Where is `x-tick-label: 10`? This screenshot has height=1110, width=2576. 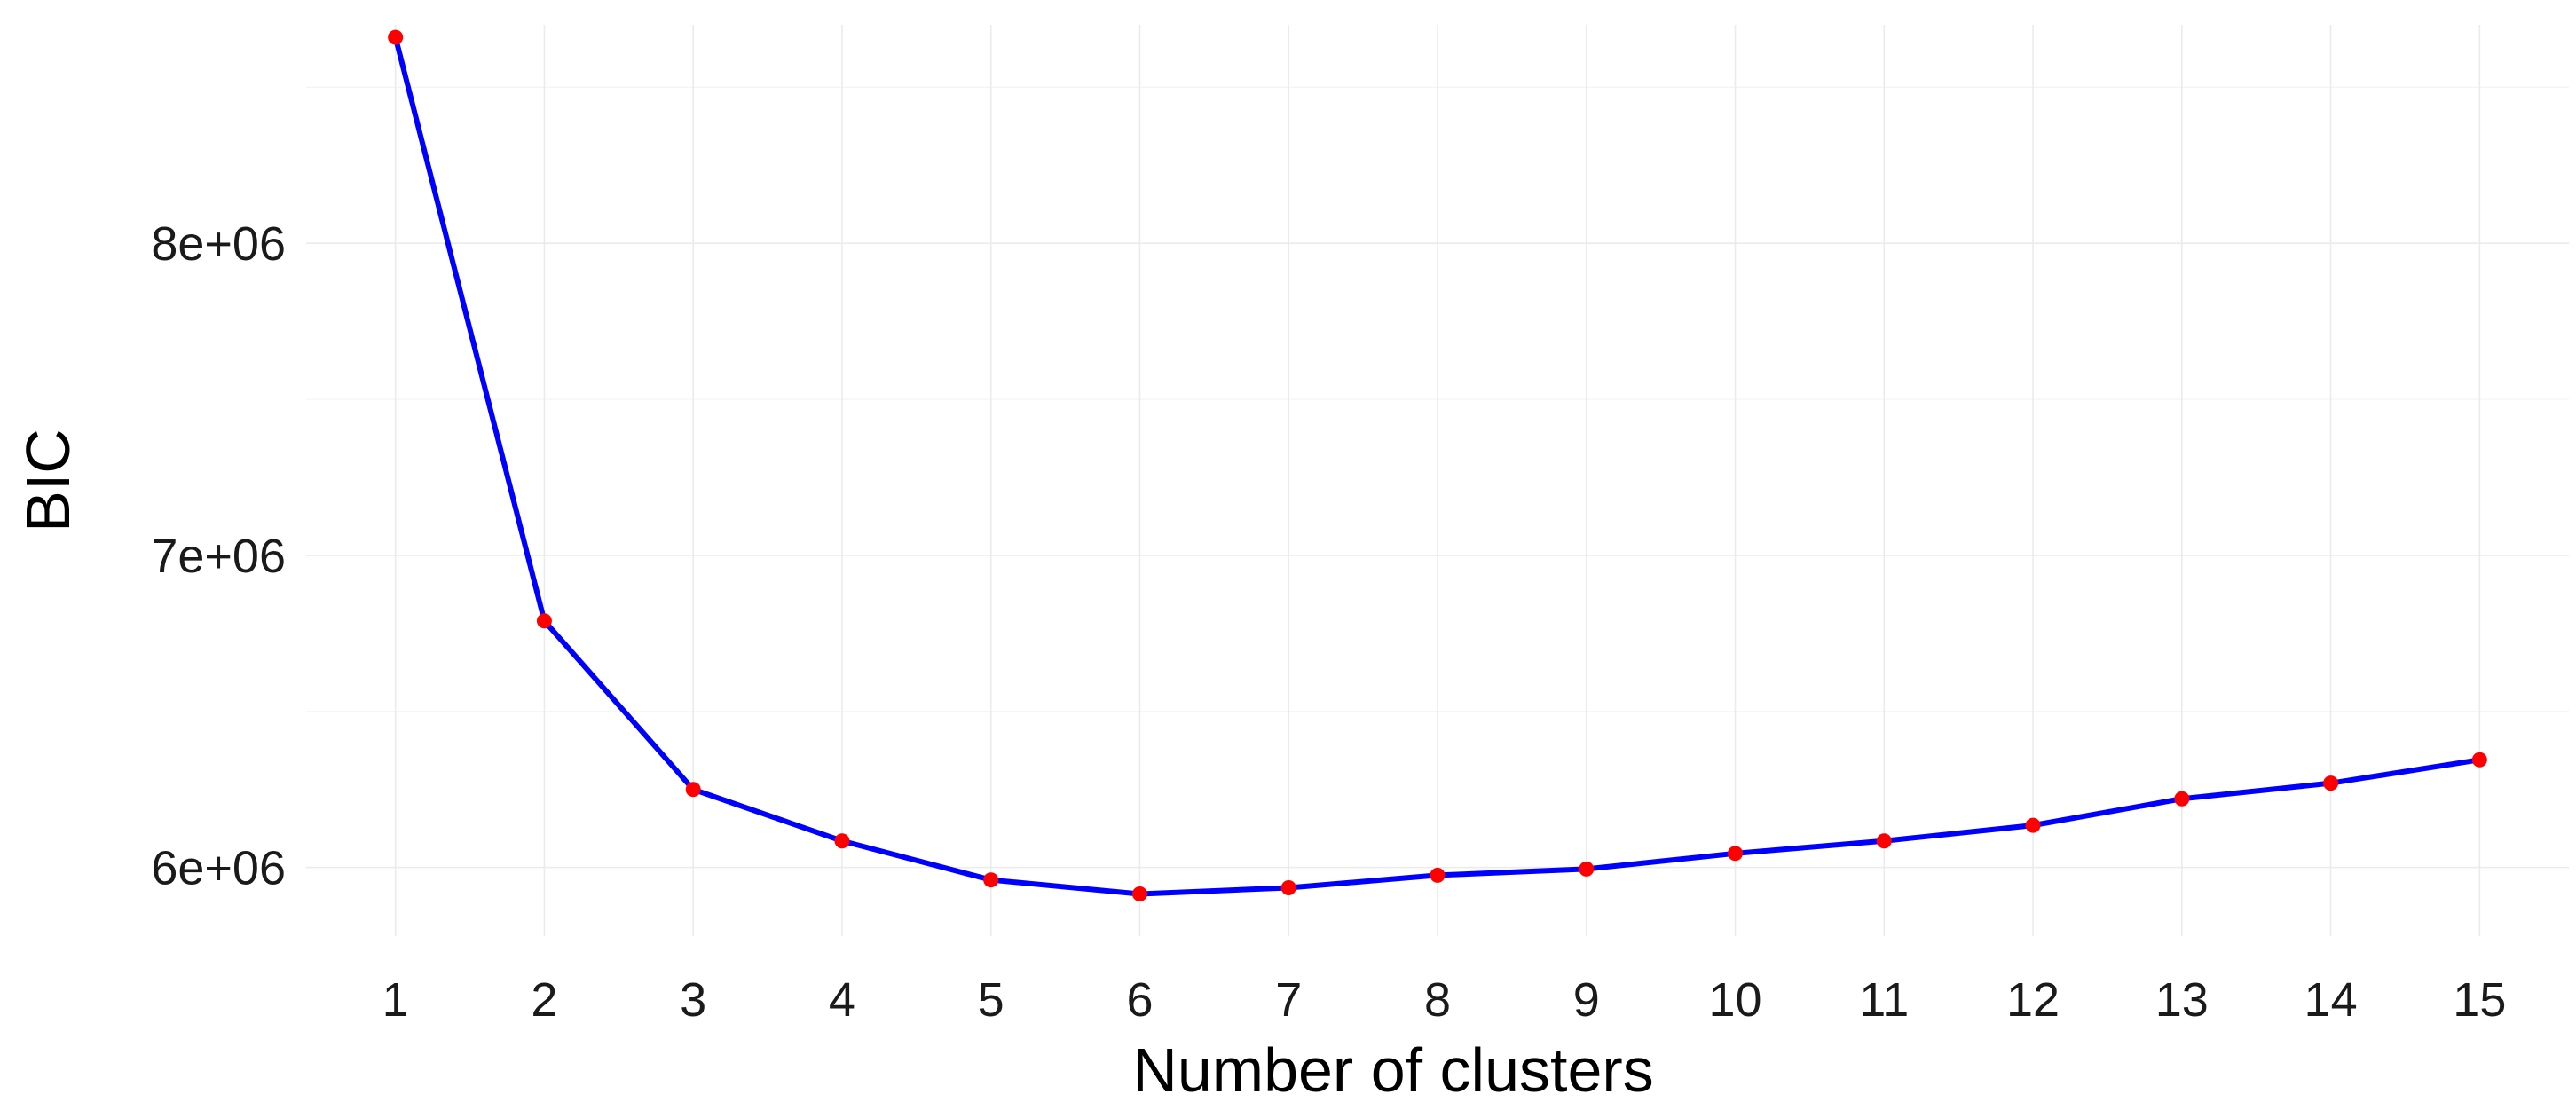
x-tick-label: 10 is located at coordinates (1734, 1000).